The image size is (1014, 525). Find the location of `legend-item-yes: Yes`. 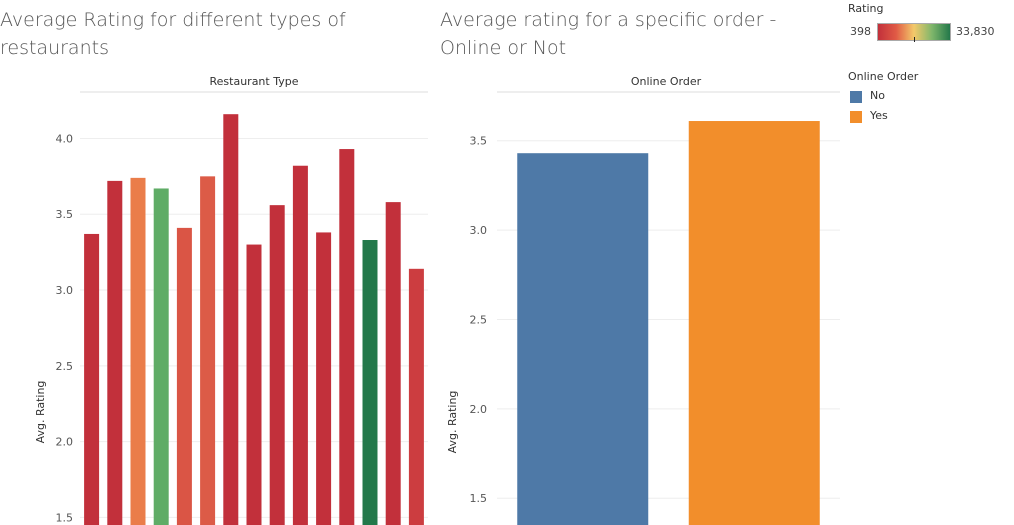

legend-item-yes: Yes is located at coordinates (880, 117).